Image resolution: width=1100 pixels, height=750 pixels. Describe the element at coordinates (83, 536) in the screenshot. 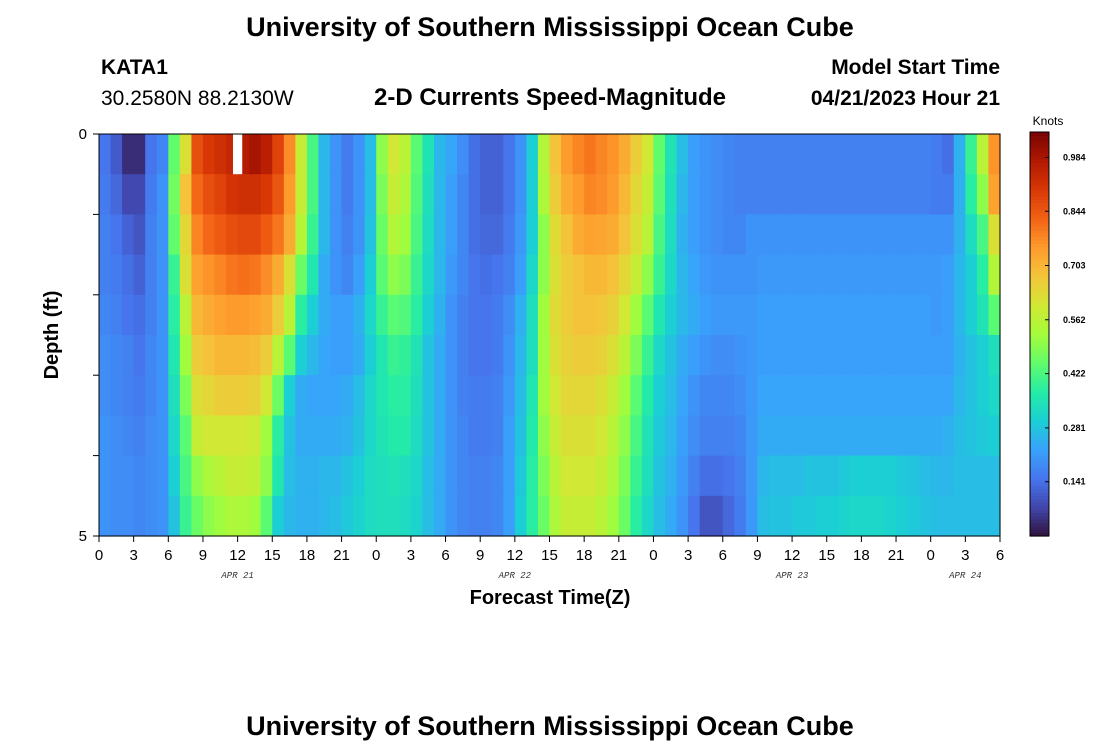

I see `y-tick-label: 5` at that location.